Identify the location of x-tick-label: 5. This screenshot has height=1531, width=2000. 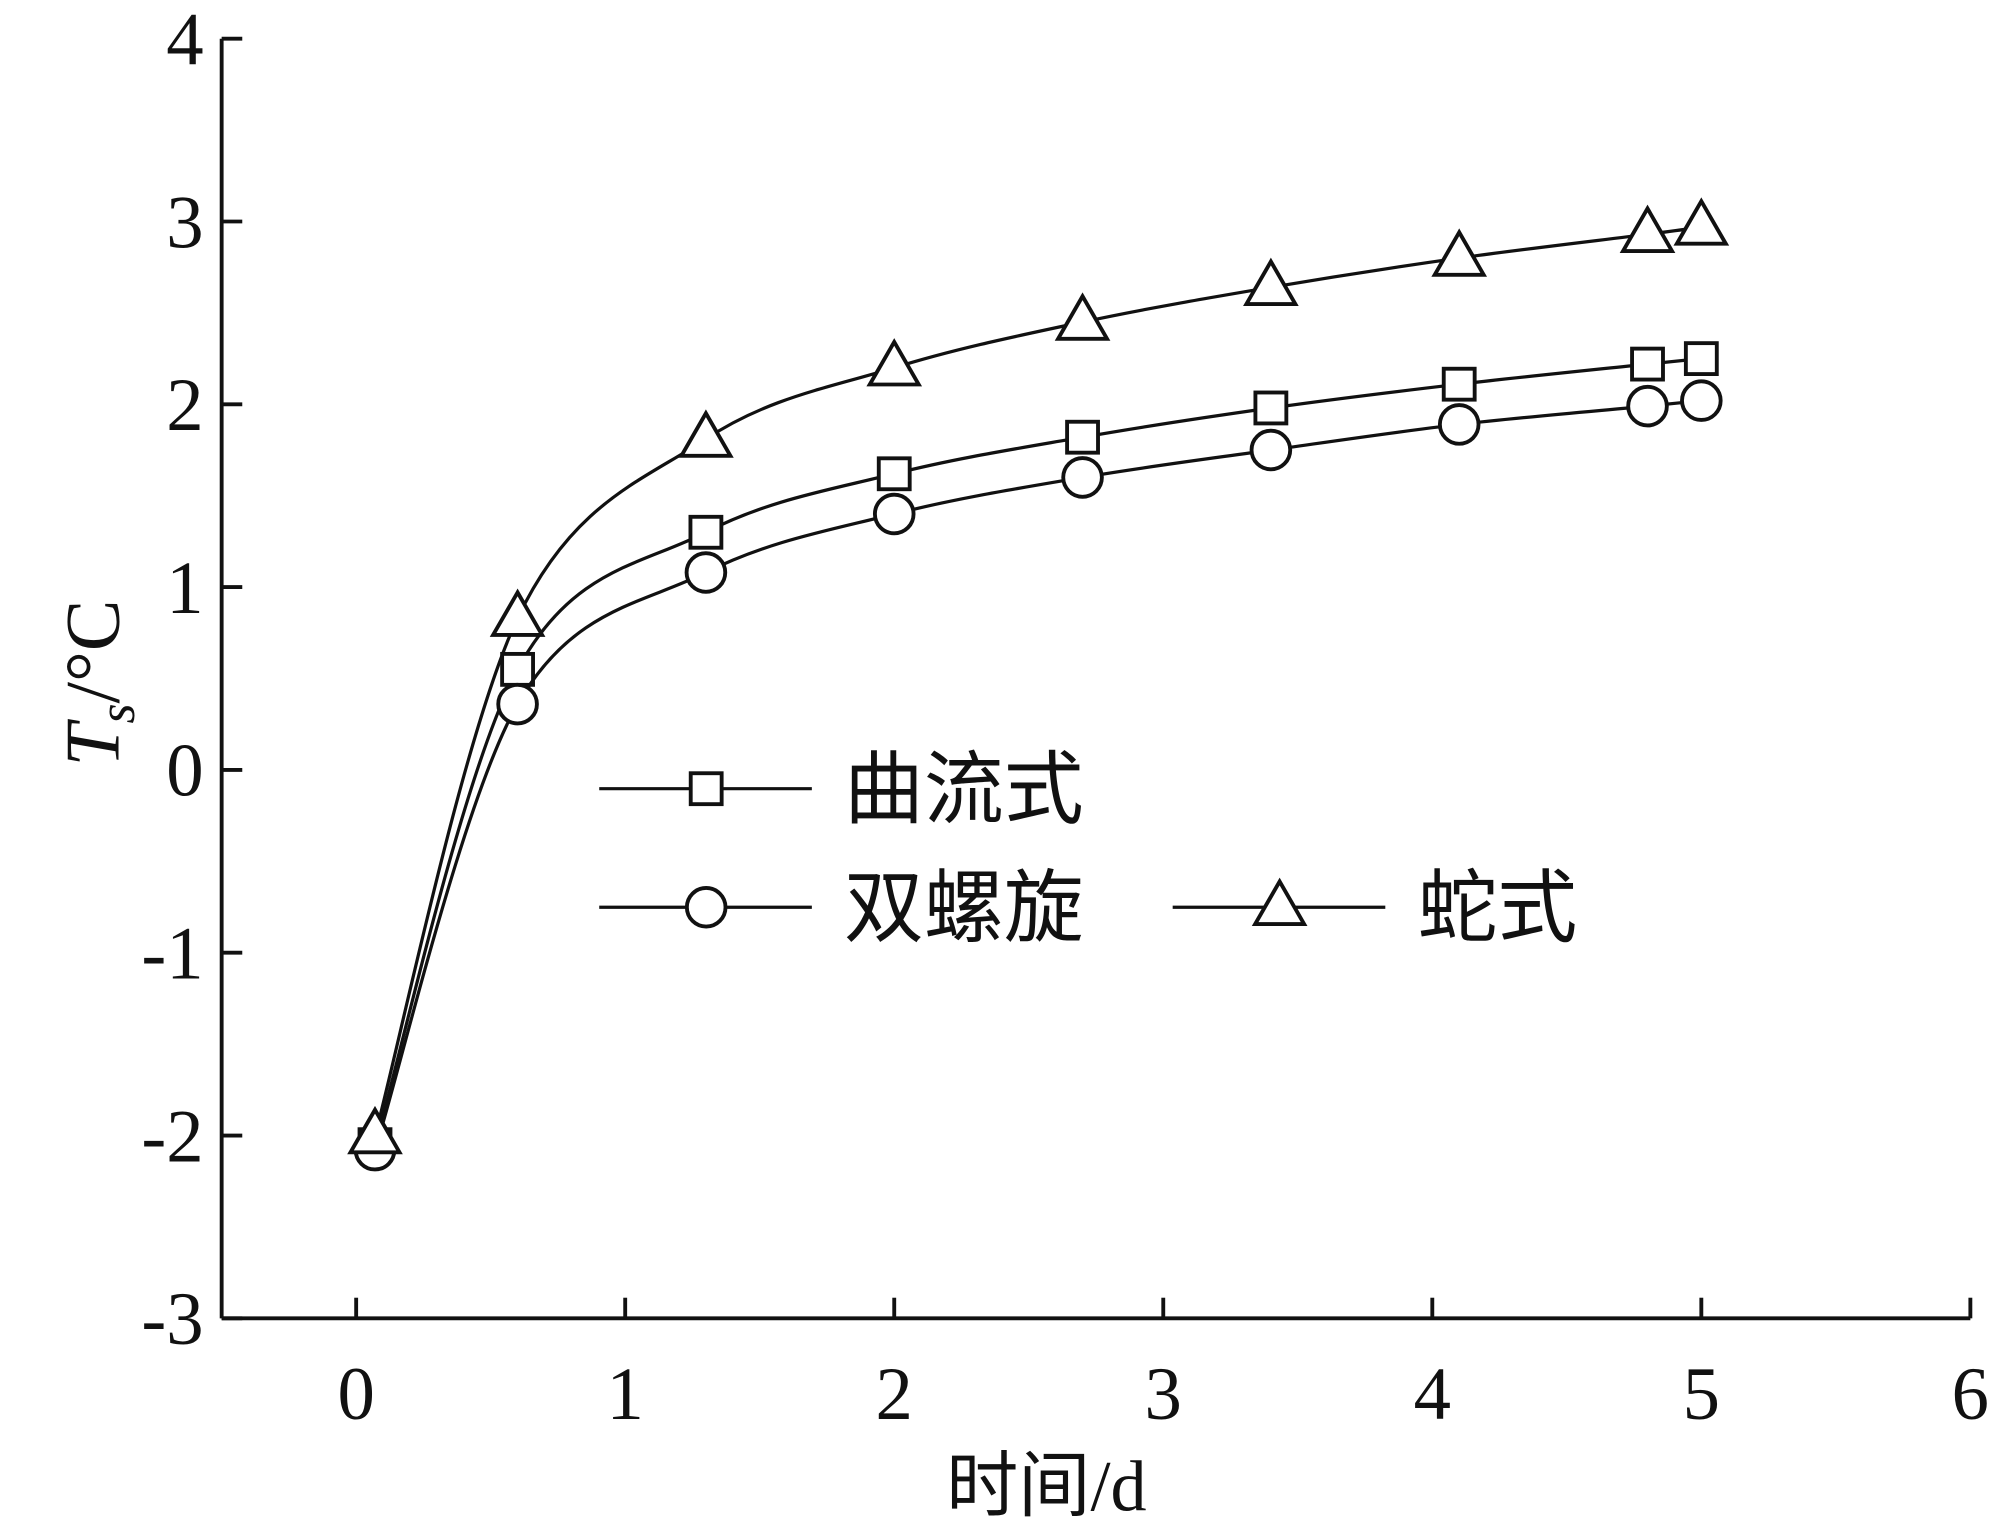
(1701, 1394).